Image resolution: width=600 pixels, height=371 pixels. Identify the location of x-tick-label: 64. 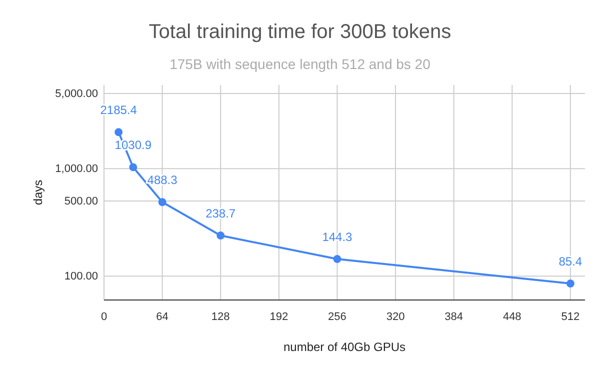
(162, 316).